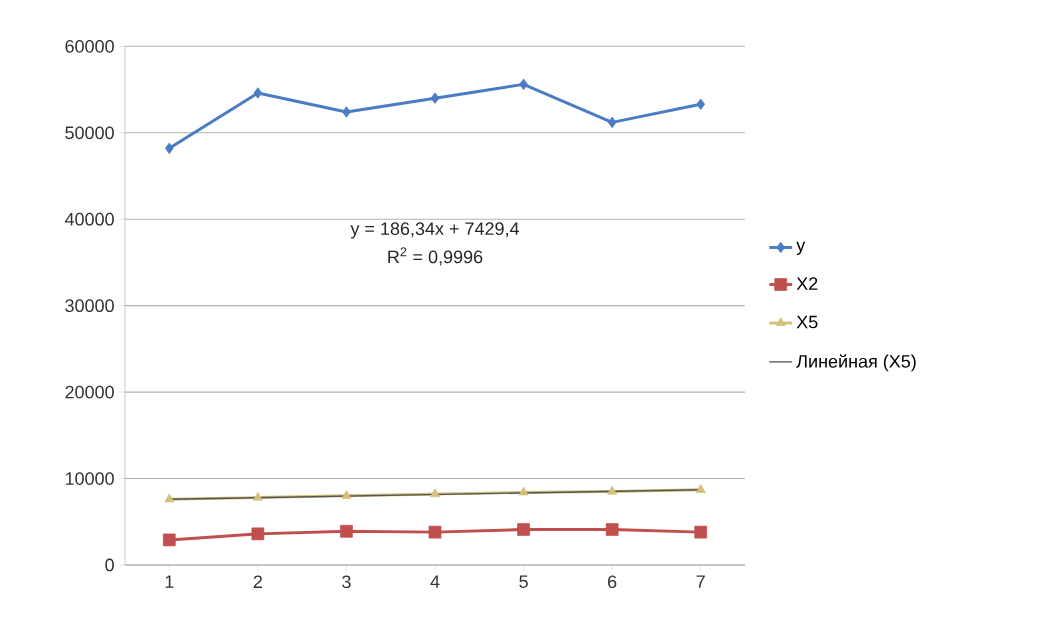 The image size is (1046, 631). What do you see at coordinates (435, 230) in the screenshot?
I see `annotation: y = 186,34x + 7429,4` at bounding box center [435, 230].